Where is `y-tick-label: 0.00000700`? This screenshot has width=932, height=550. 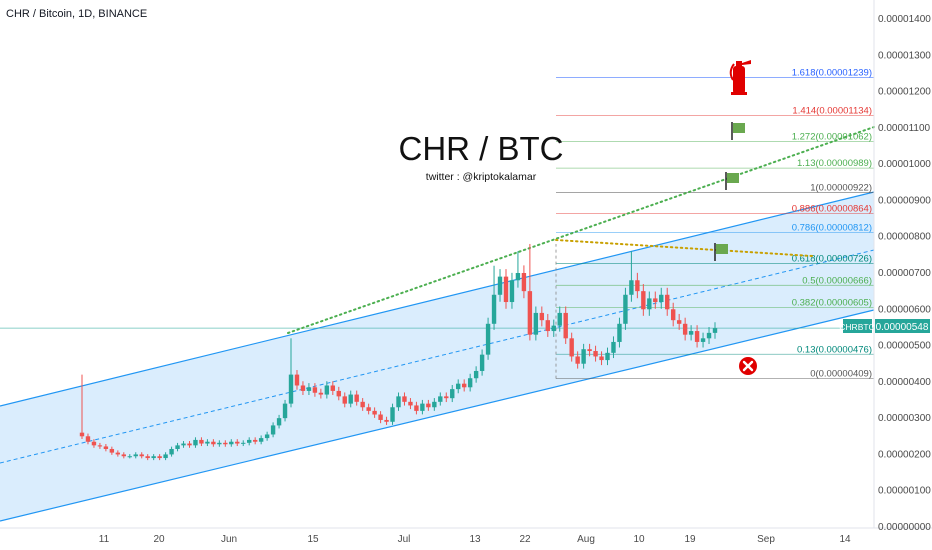
y-tick-label: 0.00000700 is located at coordinates (904, 273).